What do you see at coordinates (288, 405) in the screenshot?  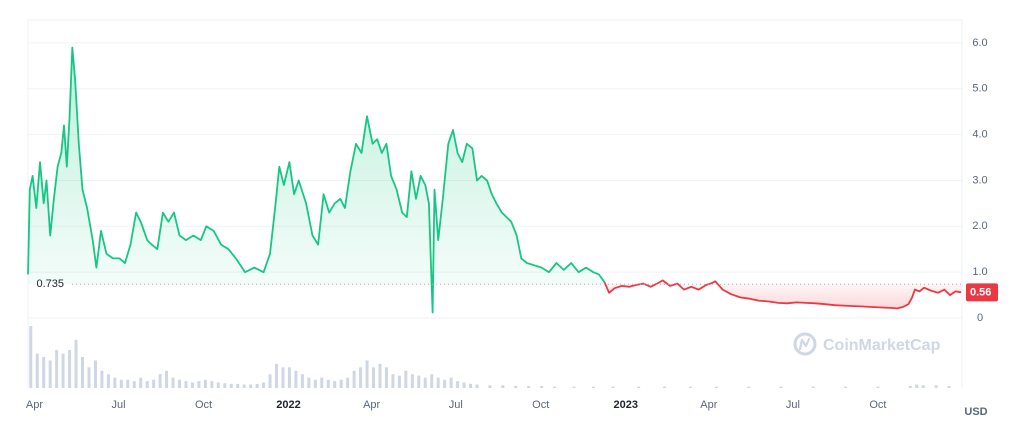 I see `x-tick-label: 2022` at bounding box center [288, 405].